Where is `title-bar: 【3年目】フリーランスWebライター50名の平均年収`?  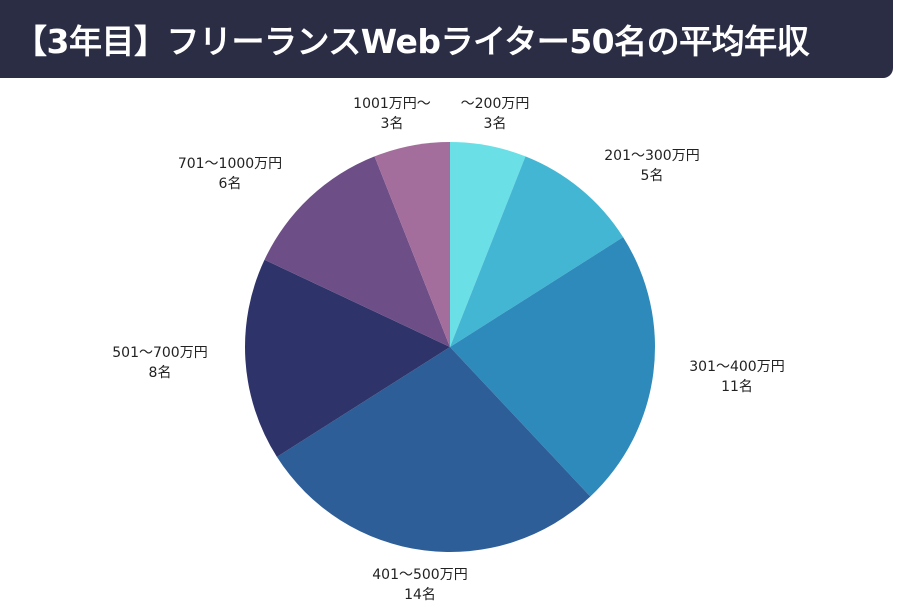 title-bar: 【3年目】フリーランスWebライター50名の平均年収 is located at coordinates (446, 39).